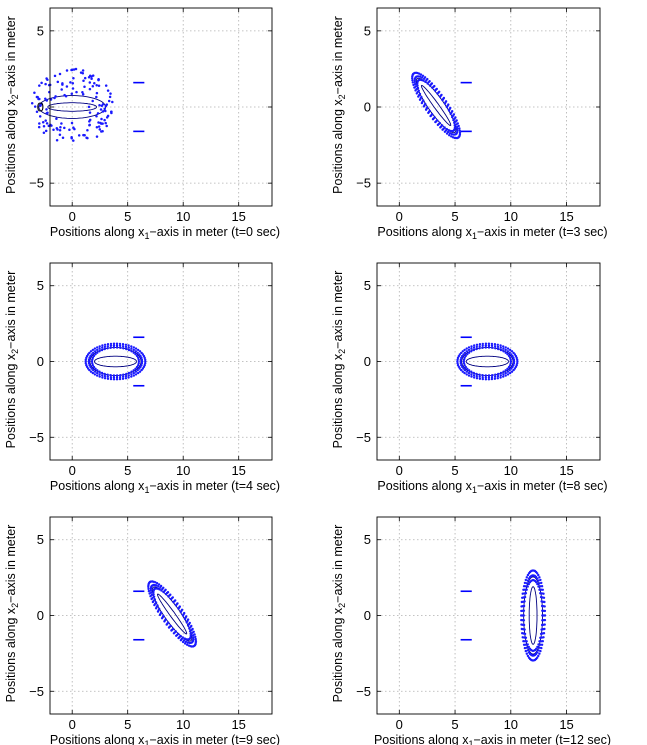 The width and height of the screenshot is (647, 745). Describe the element at coordinates (183, 724) in the screenshot. I see `x-tick-label: 10` at that location.